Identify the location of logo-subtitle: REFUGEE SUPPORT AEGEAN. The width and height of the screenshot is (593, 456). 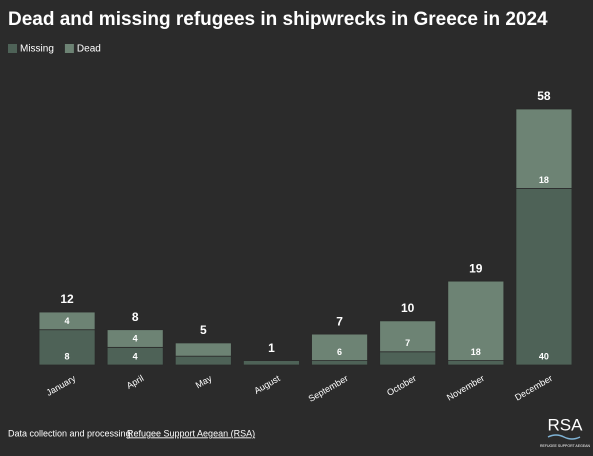
(565, 446).